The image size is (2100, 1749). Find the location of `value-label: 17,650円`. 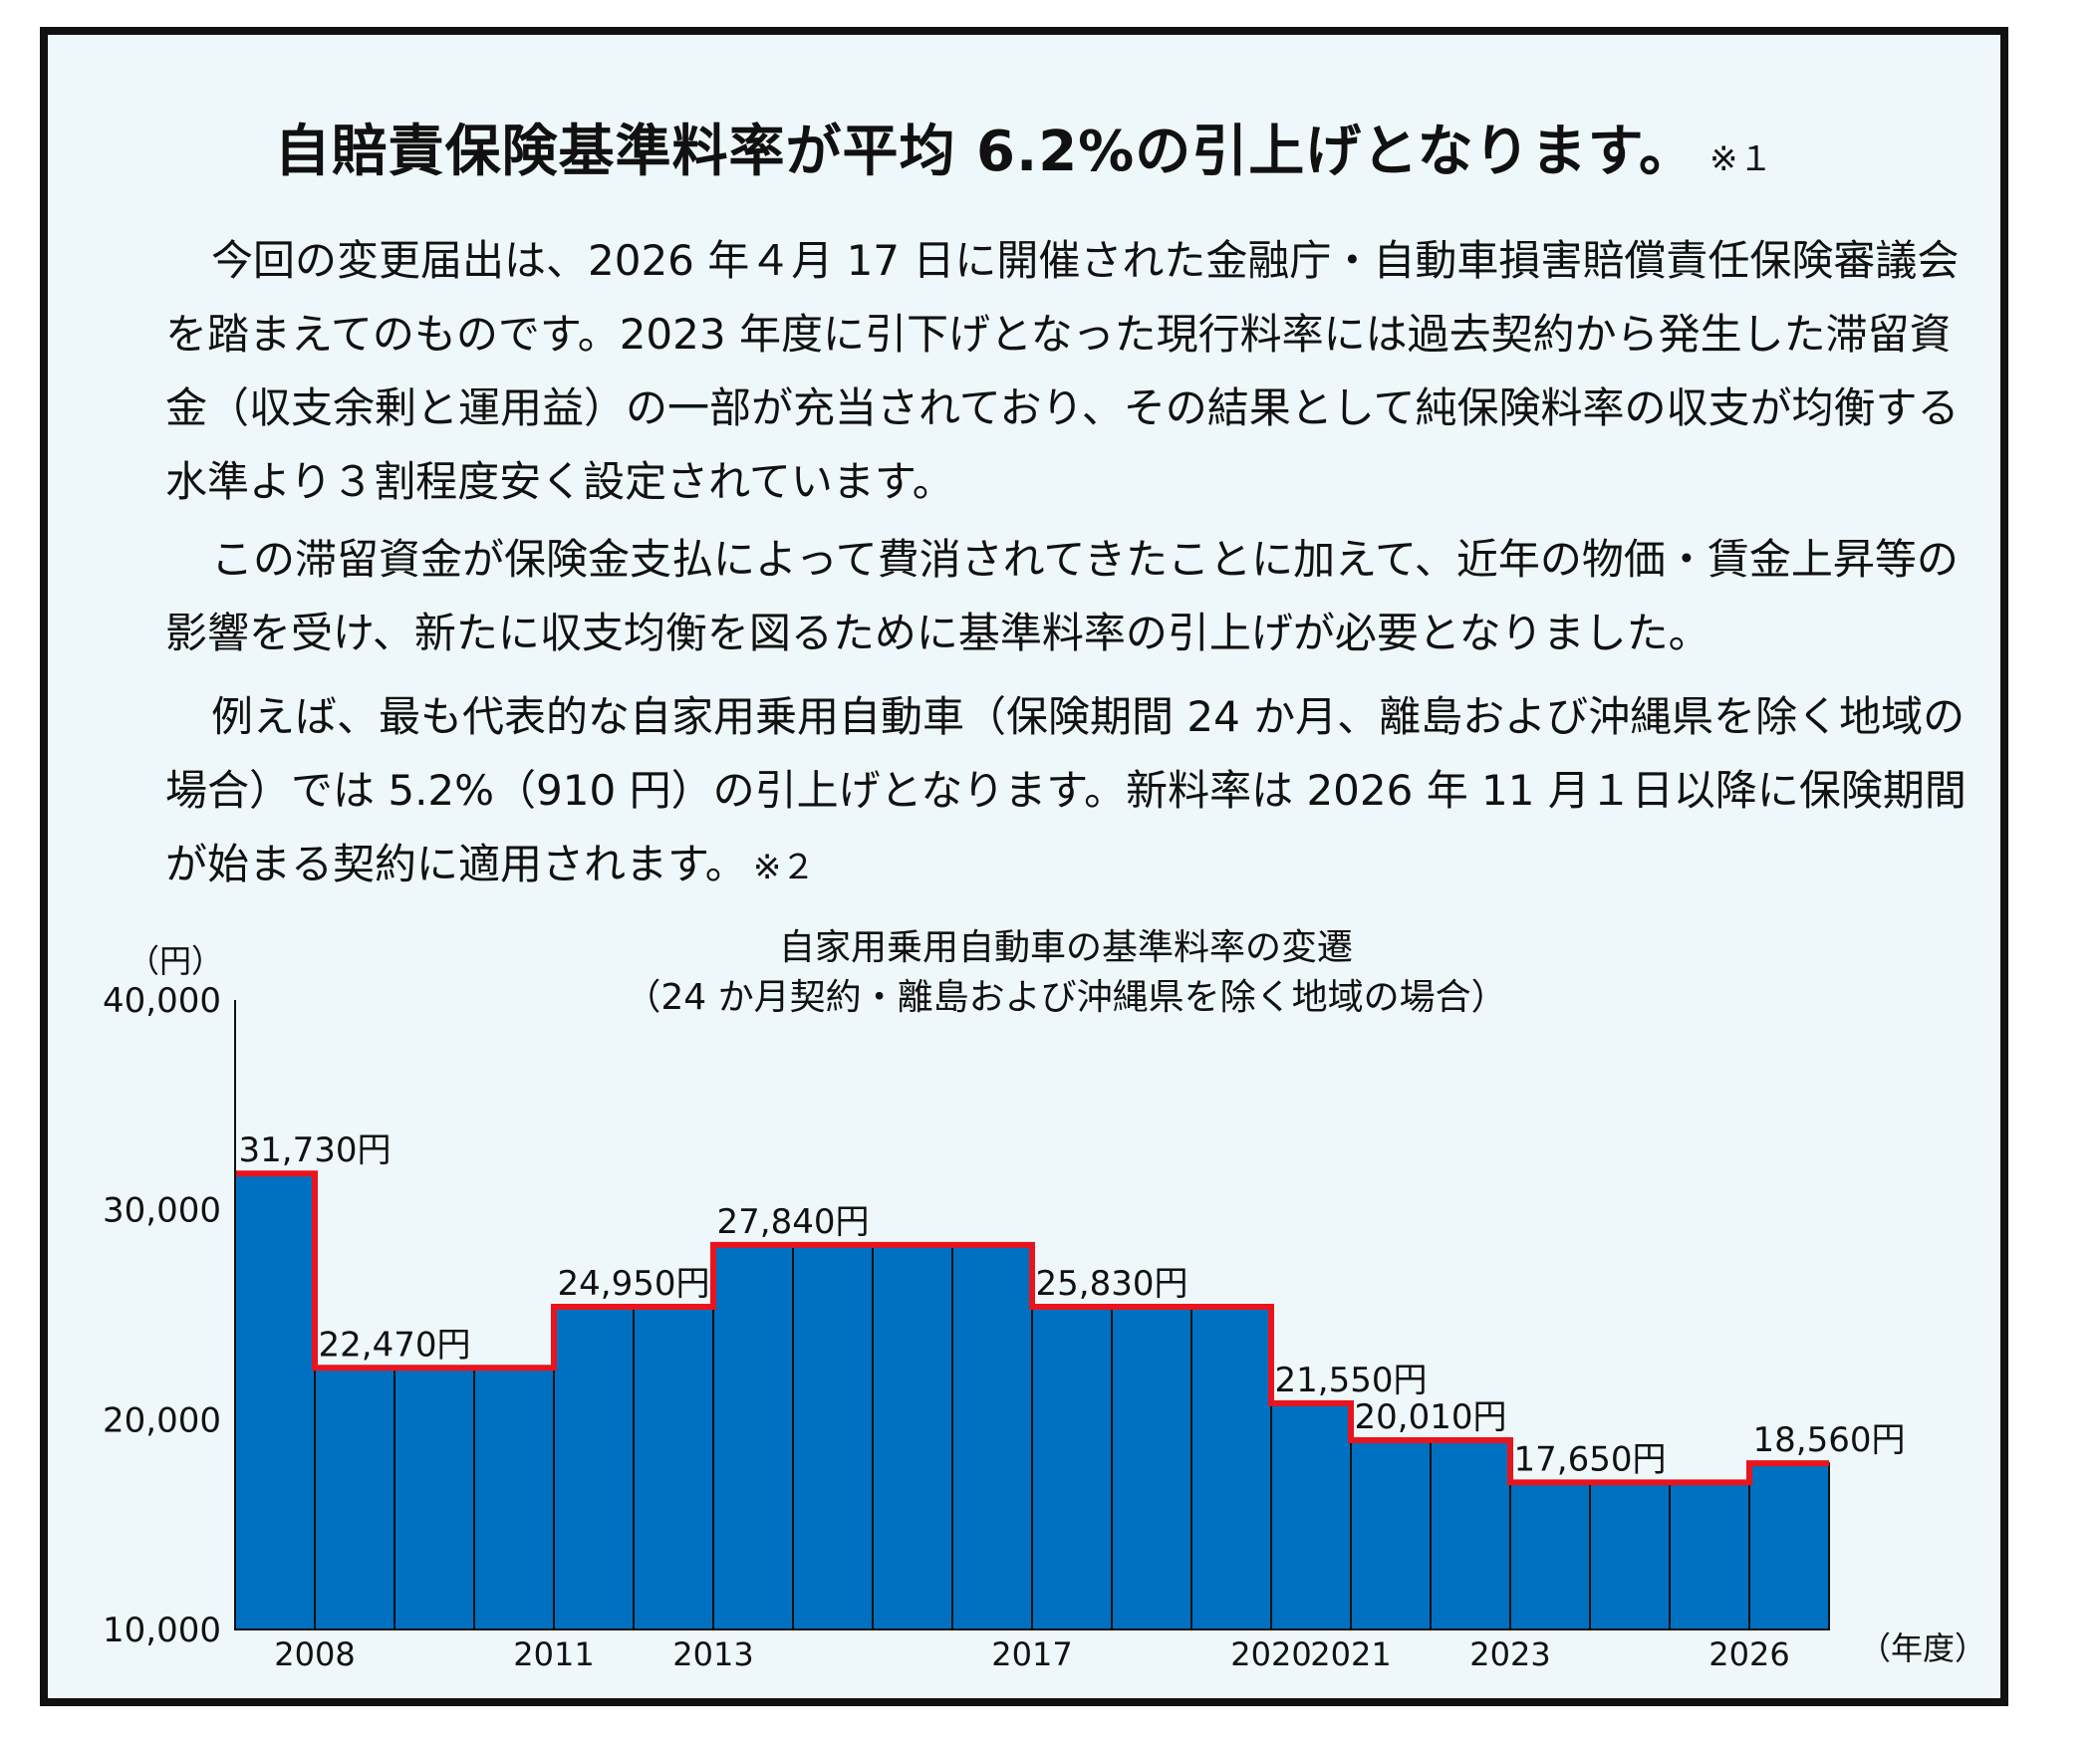

value-label: 17,650円 is located at coordinates (1590, 1459).